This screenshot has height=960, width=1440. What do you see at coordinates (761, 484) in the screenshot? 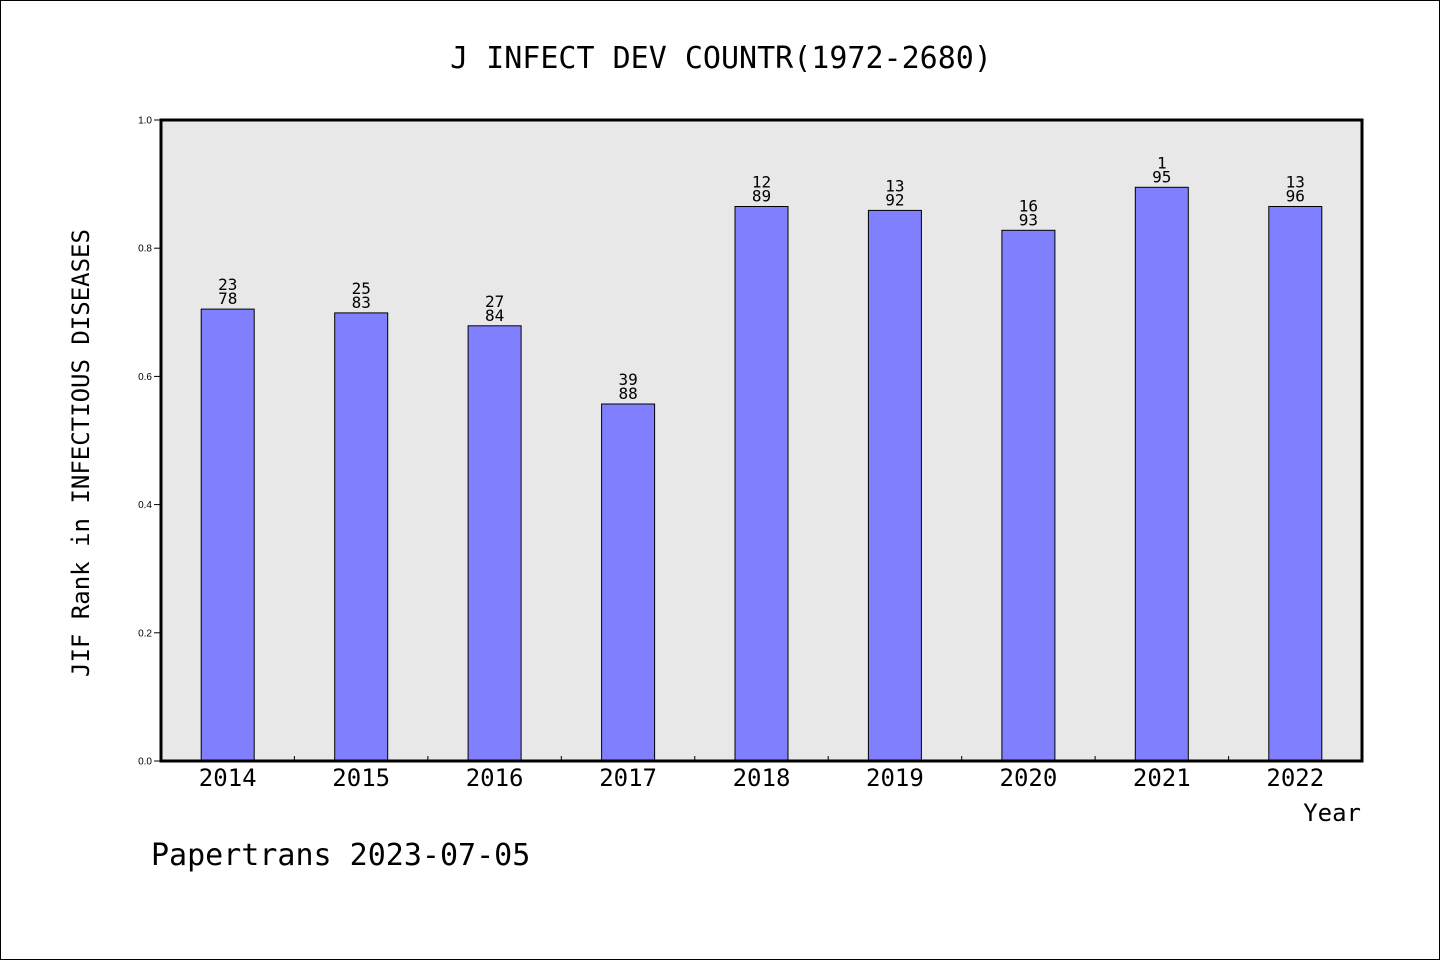
I see `bar-2018` at bounding box center [761, 484].